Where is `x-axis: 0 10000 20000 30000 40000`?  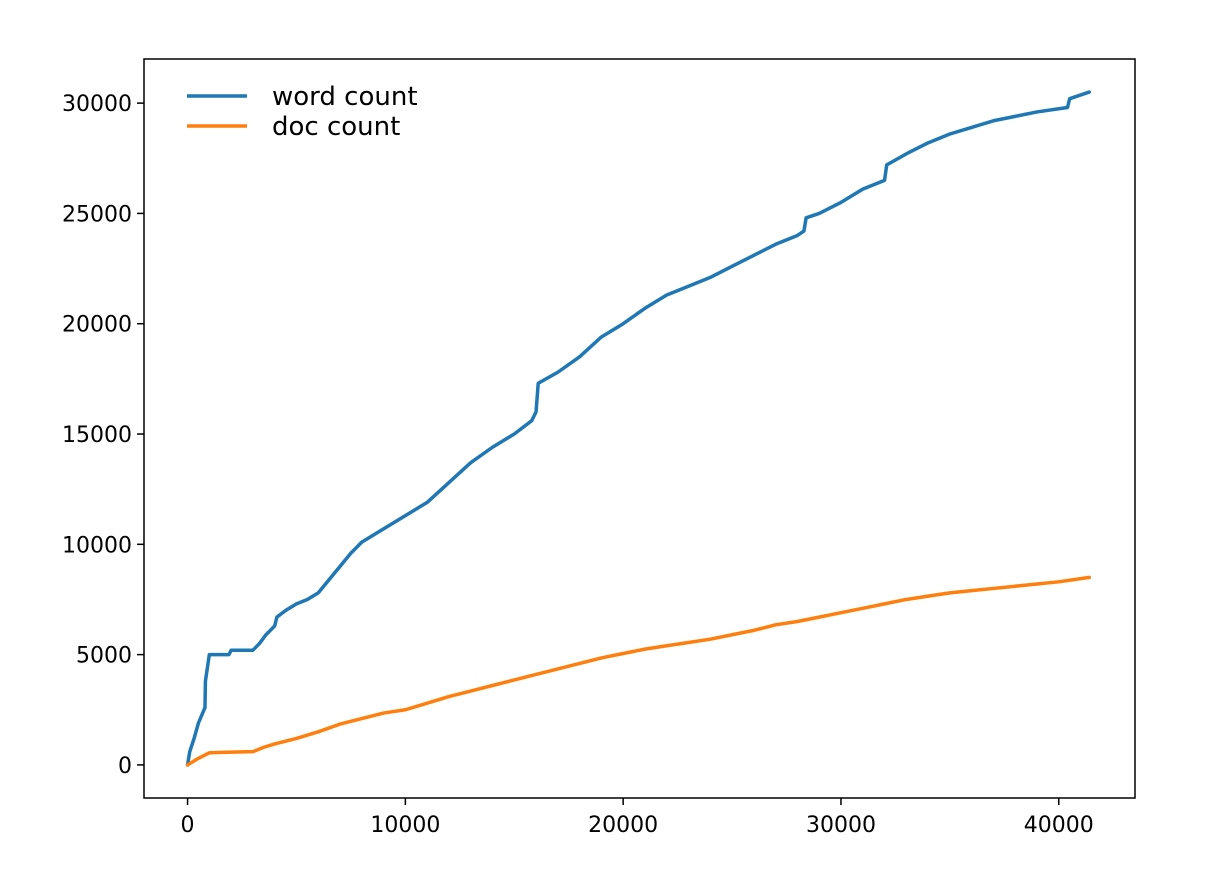
x-axis: 0 10000 20000 30000 40000 is located at coordinates (637, 818).